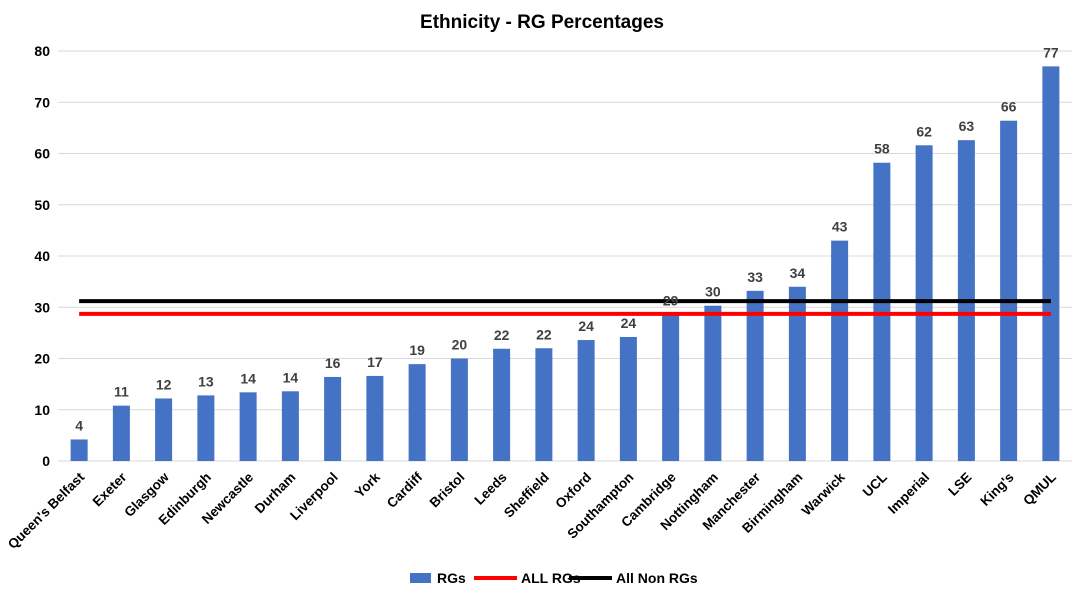 This screenshot has width=1084, height=605. What do you see at coordinates (924, 131) in the screenshot?
I see `data-label: 62` at bounding box center [924, 131].